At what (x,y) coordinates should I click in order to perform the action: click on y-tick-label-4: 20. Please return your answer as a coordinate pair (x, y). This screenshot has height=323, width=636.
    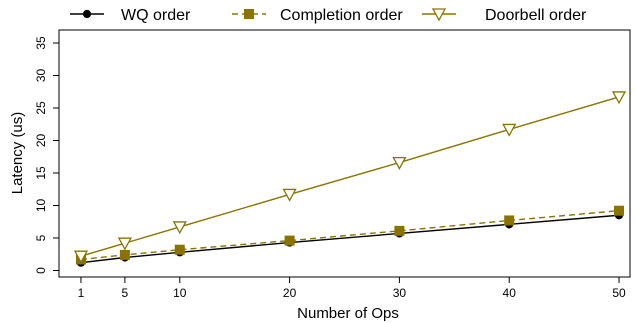
    Looking at the image, I should click on (41, 141).